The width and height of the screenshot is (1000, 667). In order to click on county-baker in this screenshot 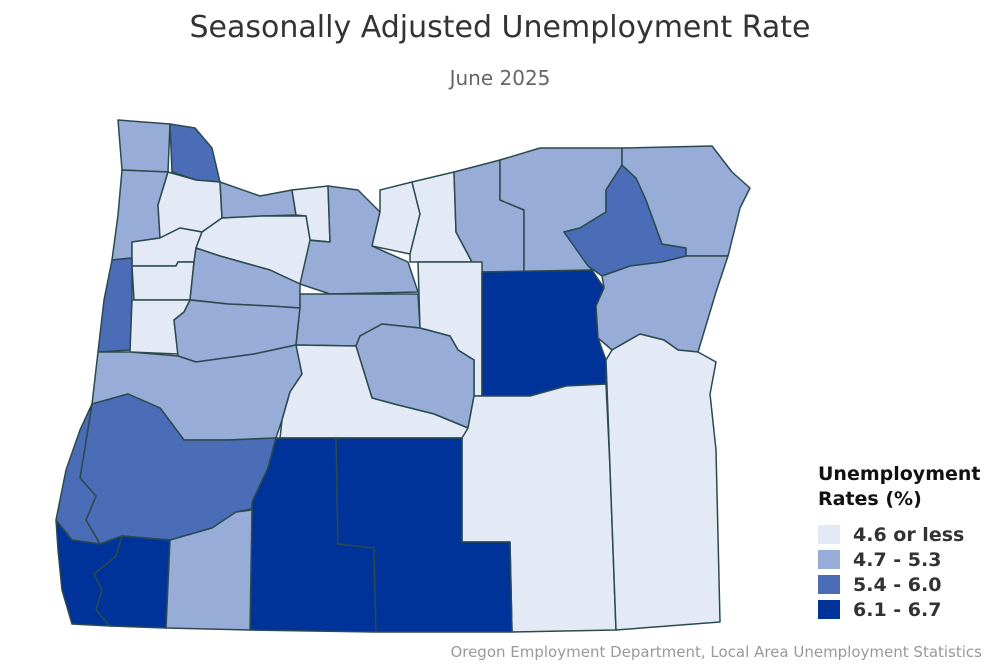, I will do `click(662, 304)`.